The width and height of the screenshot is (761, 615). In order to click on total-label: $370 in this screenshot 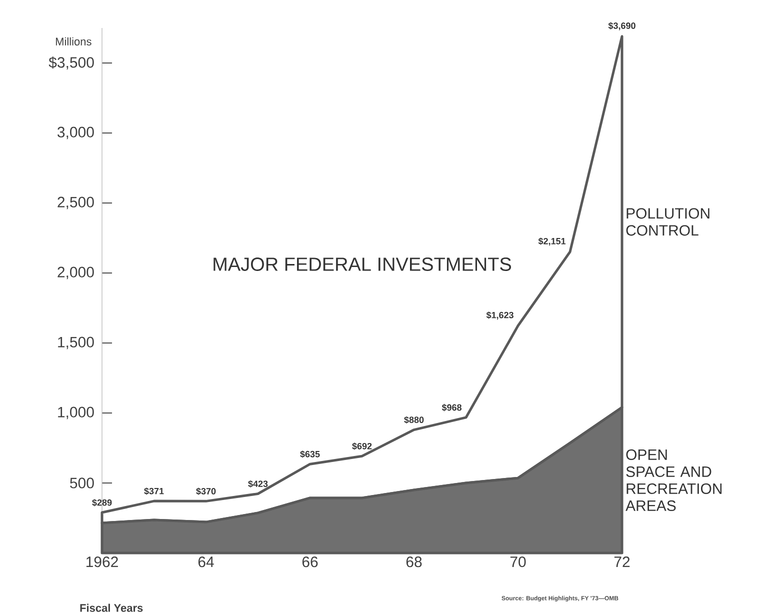, I will do `click(206, 491)`.